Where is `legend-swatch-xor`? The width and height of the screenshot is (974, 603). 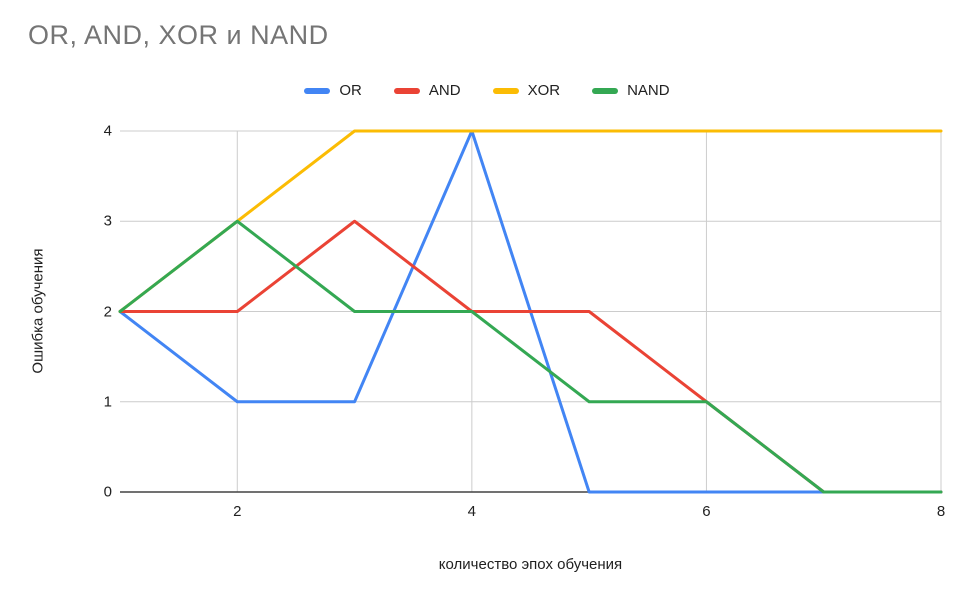 legend-swatch-xor is located at coordinates (505, 90).